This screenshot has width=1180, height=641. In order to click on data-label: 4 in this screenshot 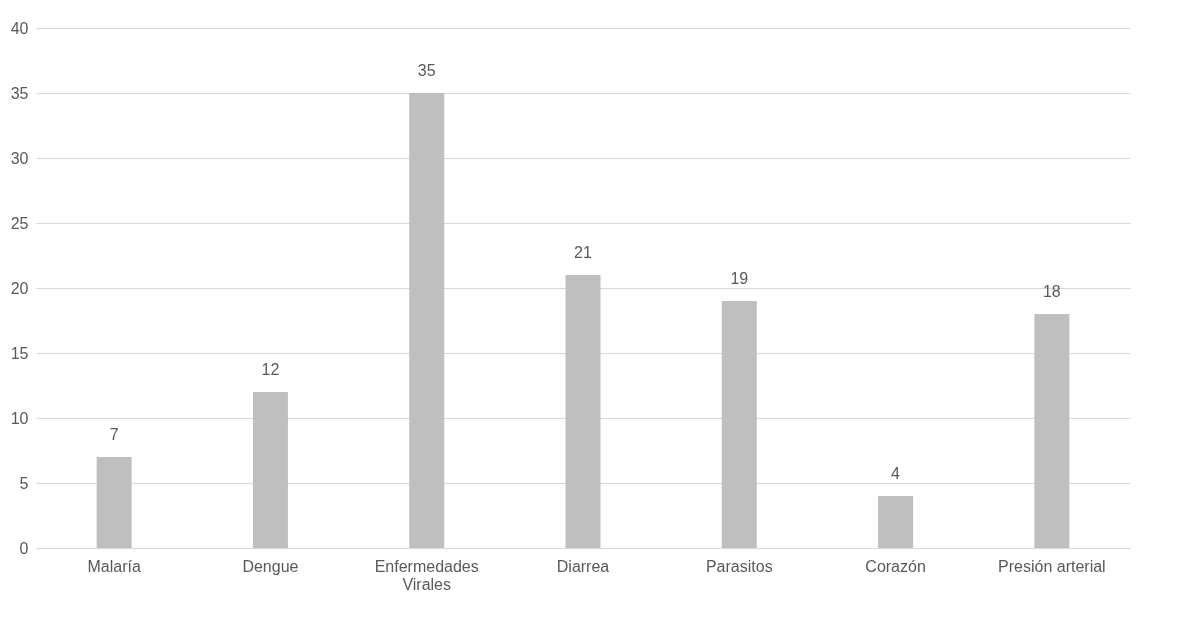, I will do `click(896, 473)`.